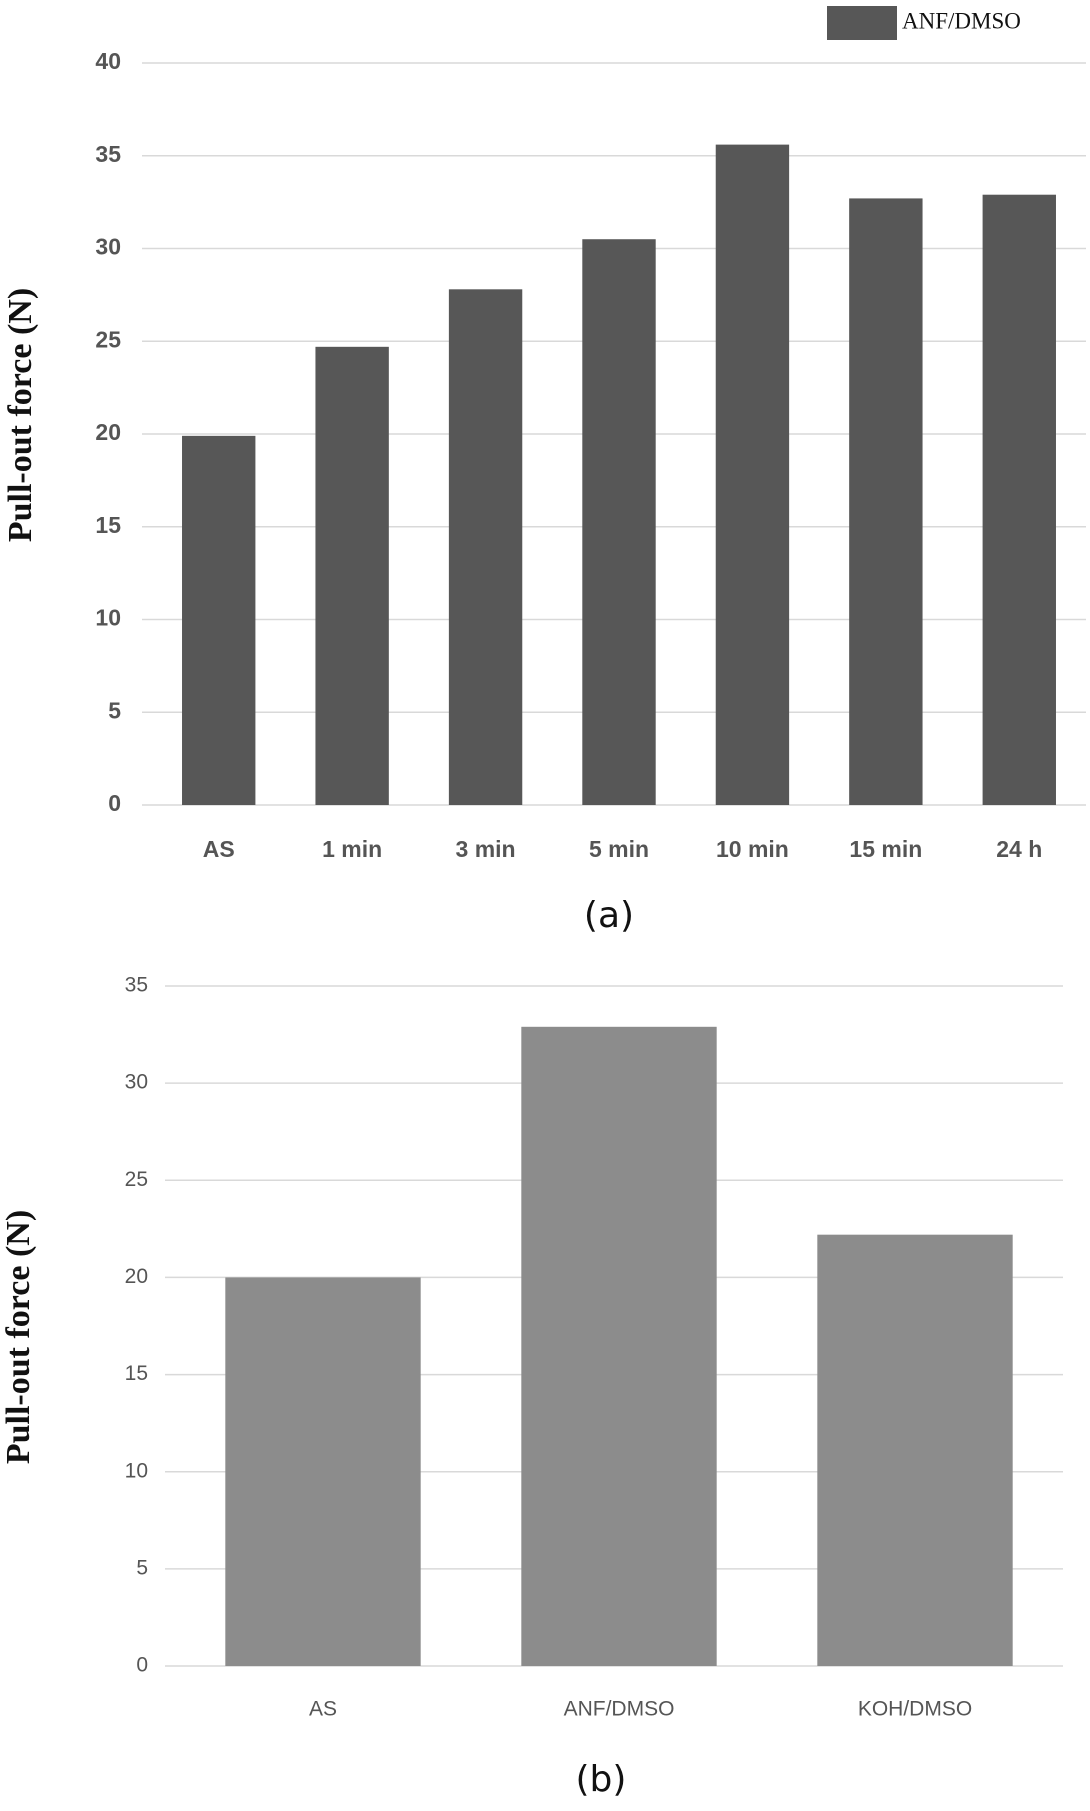 The image size is (1090, 1811). Describe the element at coordinates (486, 849) in the screenshot. I see `x-tick-label: 3 min` at that location.